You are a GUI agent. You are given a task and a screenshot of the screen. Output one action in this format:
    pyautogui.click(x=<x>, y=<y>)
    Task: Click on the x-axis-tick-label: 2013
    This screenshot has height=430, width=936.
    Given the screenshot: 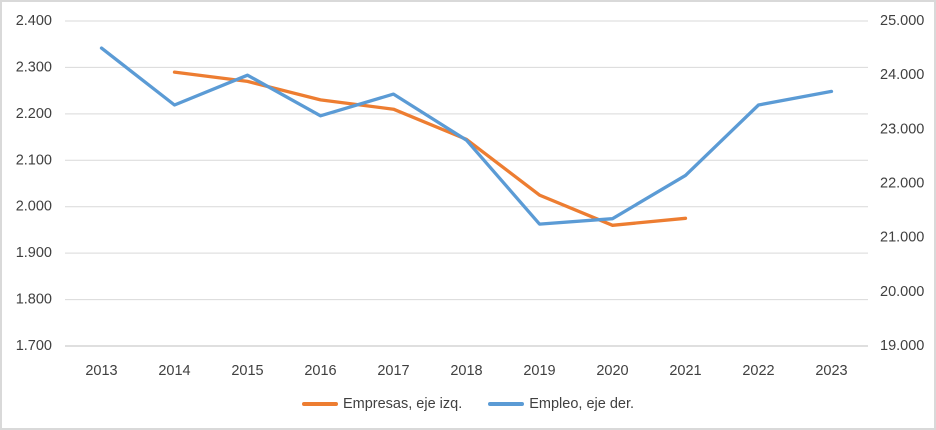 What is the action you would take?
    pyautogui.click(x=101, y=371)
    